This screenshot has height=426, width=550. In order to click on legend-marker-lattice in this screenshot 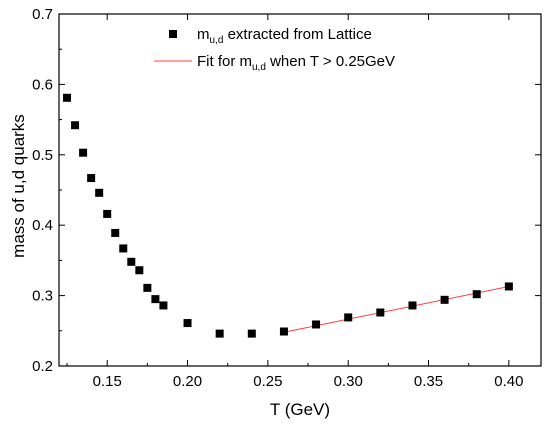, I will do `click(173, 34)`.